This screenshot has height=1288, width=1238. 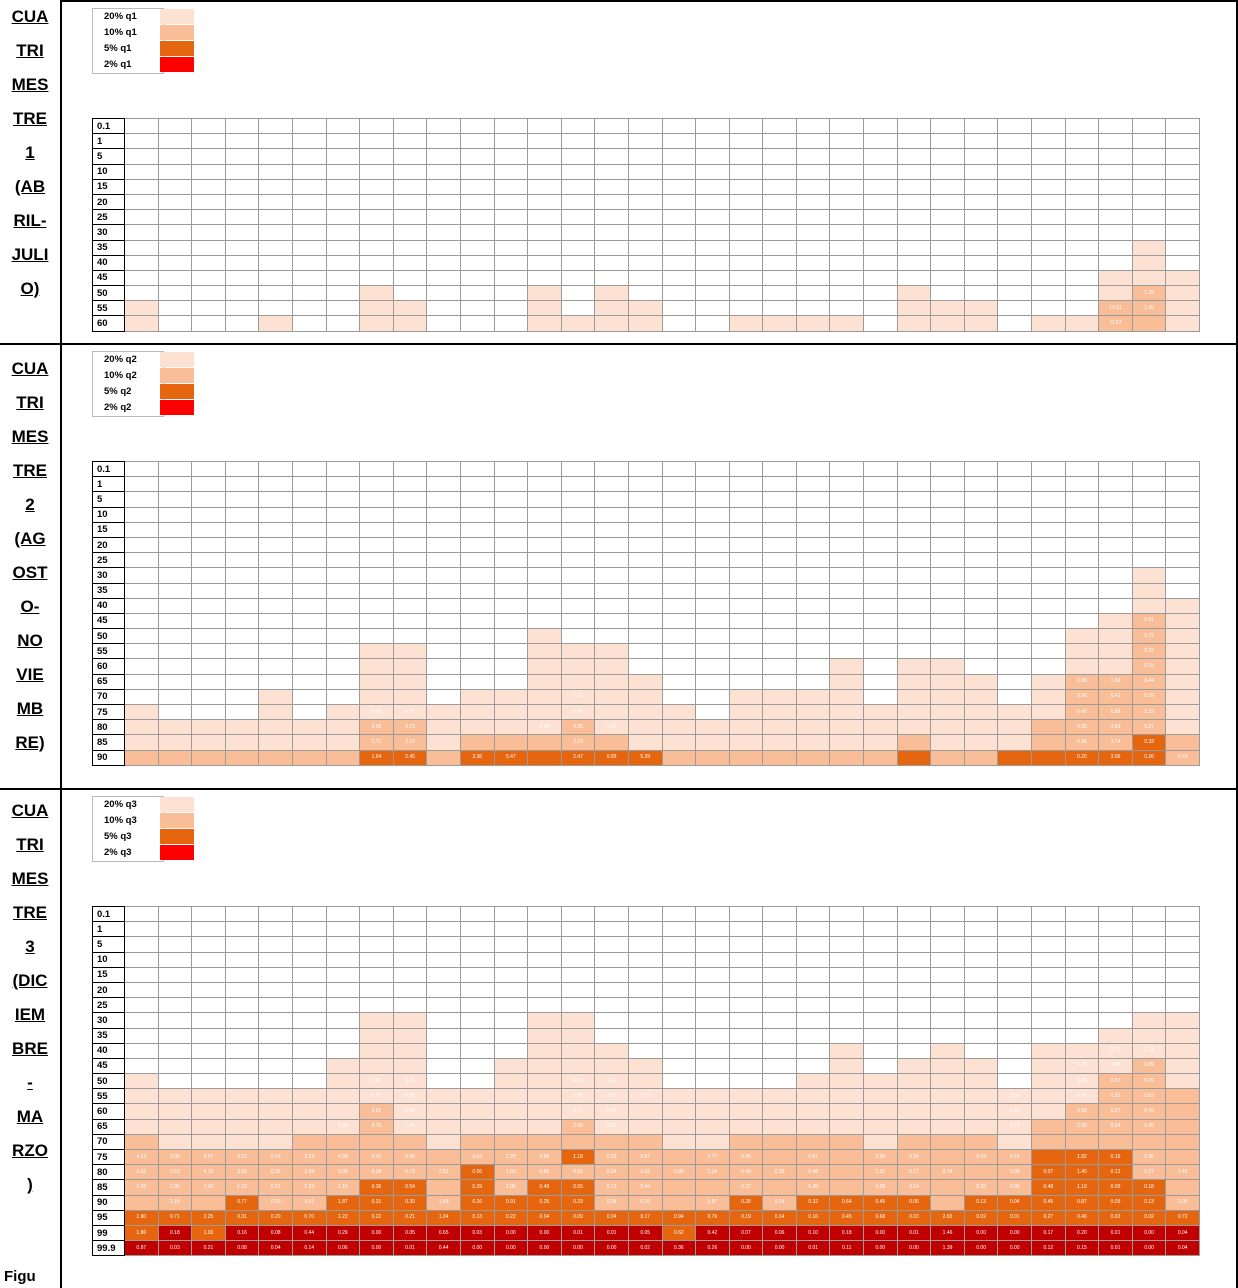 I want to click on table-row: 65 5.98 0.75 1.47 2.08 0.62 0.19 2.80 0.24 0.45, so click(x=646, y=1126).